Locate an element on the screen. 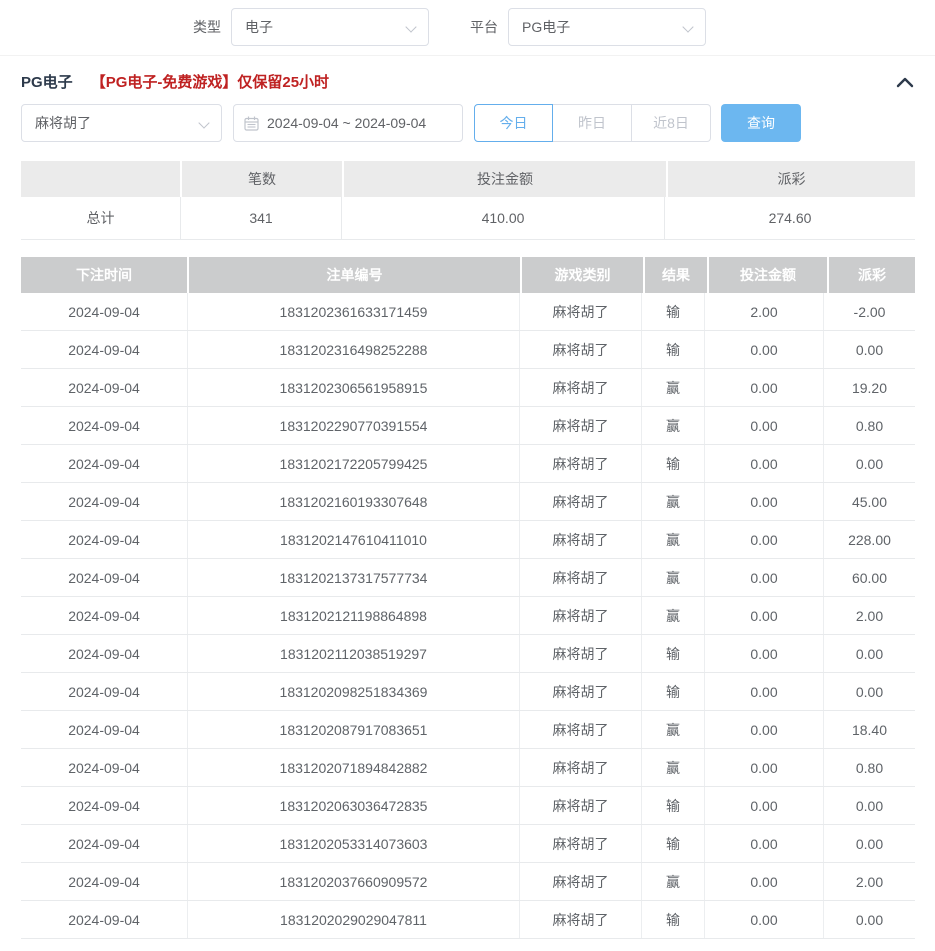 This screenshot has height=951, width=935. game-select: 麻将胡了 is located at coordinates (121, 123).